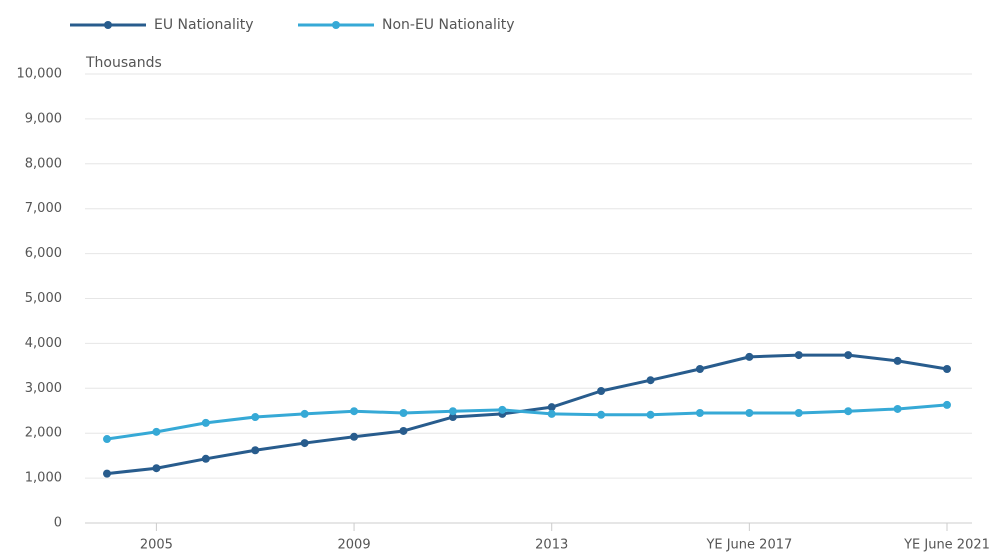  Describe the element at coordinates (43, 208) in the screenshot. I see `y-tick-label: 7,000` at that location.